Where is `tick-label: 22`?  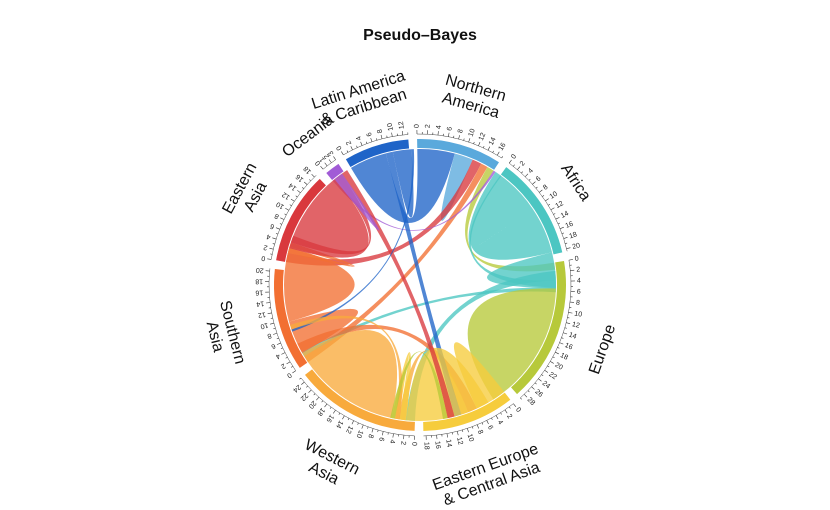 tick-label: 22 is located at coordinates (552, 376).